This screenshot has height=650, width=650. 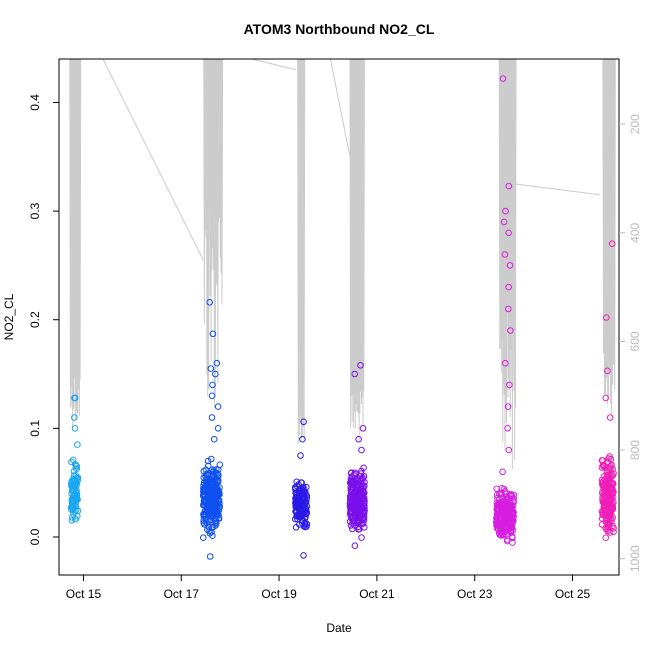 I want to click on right-axis: 200 400 600 800 1000, so click(x=630, y=343).